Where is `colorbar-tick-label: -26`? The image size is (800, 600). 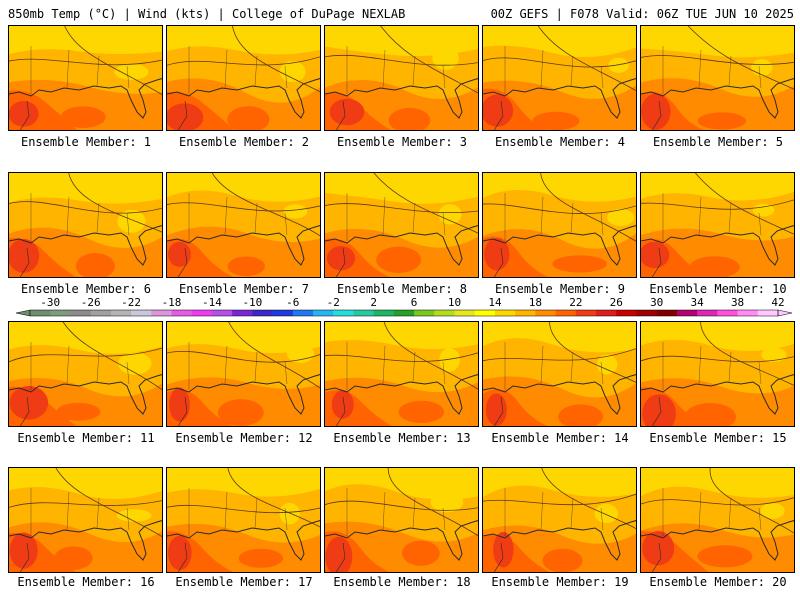 colorbar-tick-label: -26 is located at coordinates (91, 302).